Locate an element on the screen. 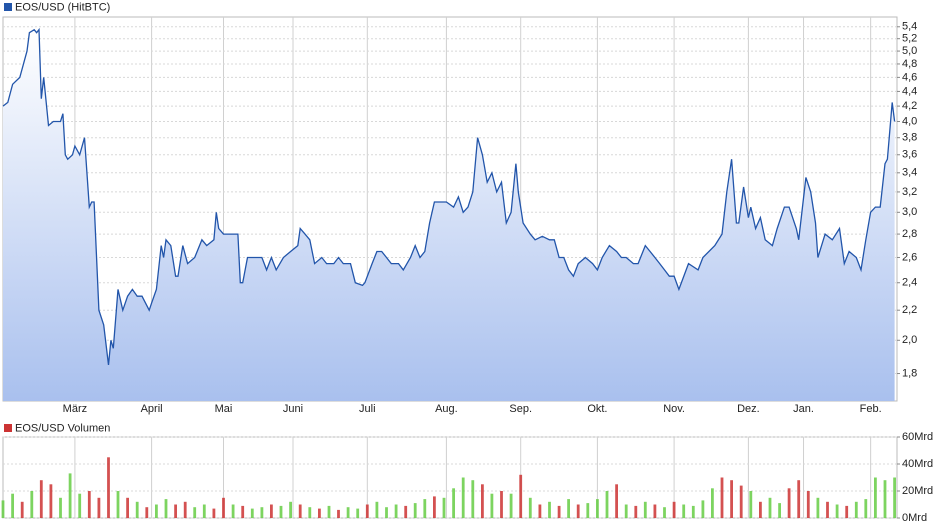  y-tick-label: 4,4 is located at coordinates (909, 91).